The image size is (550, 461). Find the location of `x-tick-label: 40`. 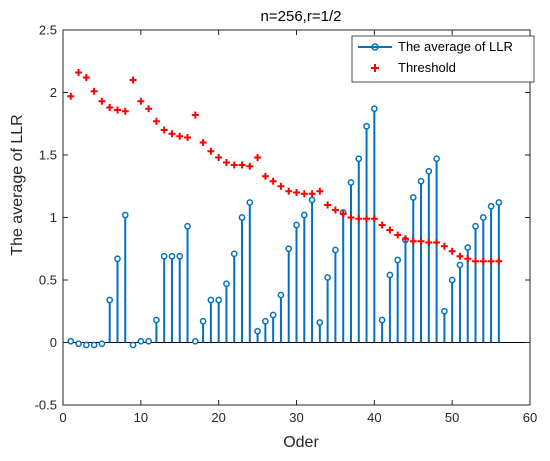

x-tick-label: 40 is located at coordinates (374, 417).